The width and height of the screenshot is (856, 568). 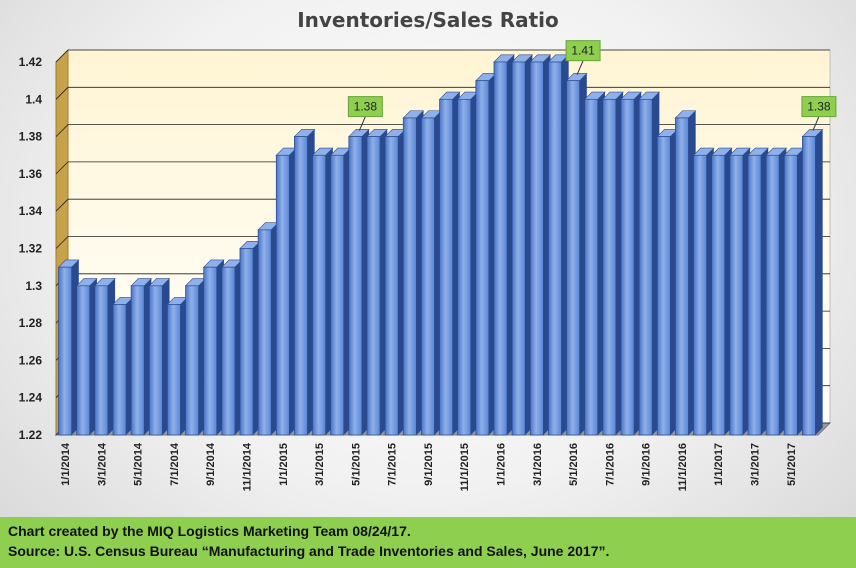 I want to click on y-tick-label: 1.26, so click(x=31, y=360).